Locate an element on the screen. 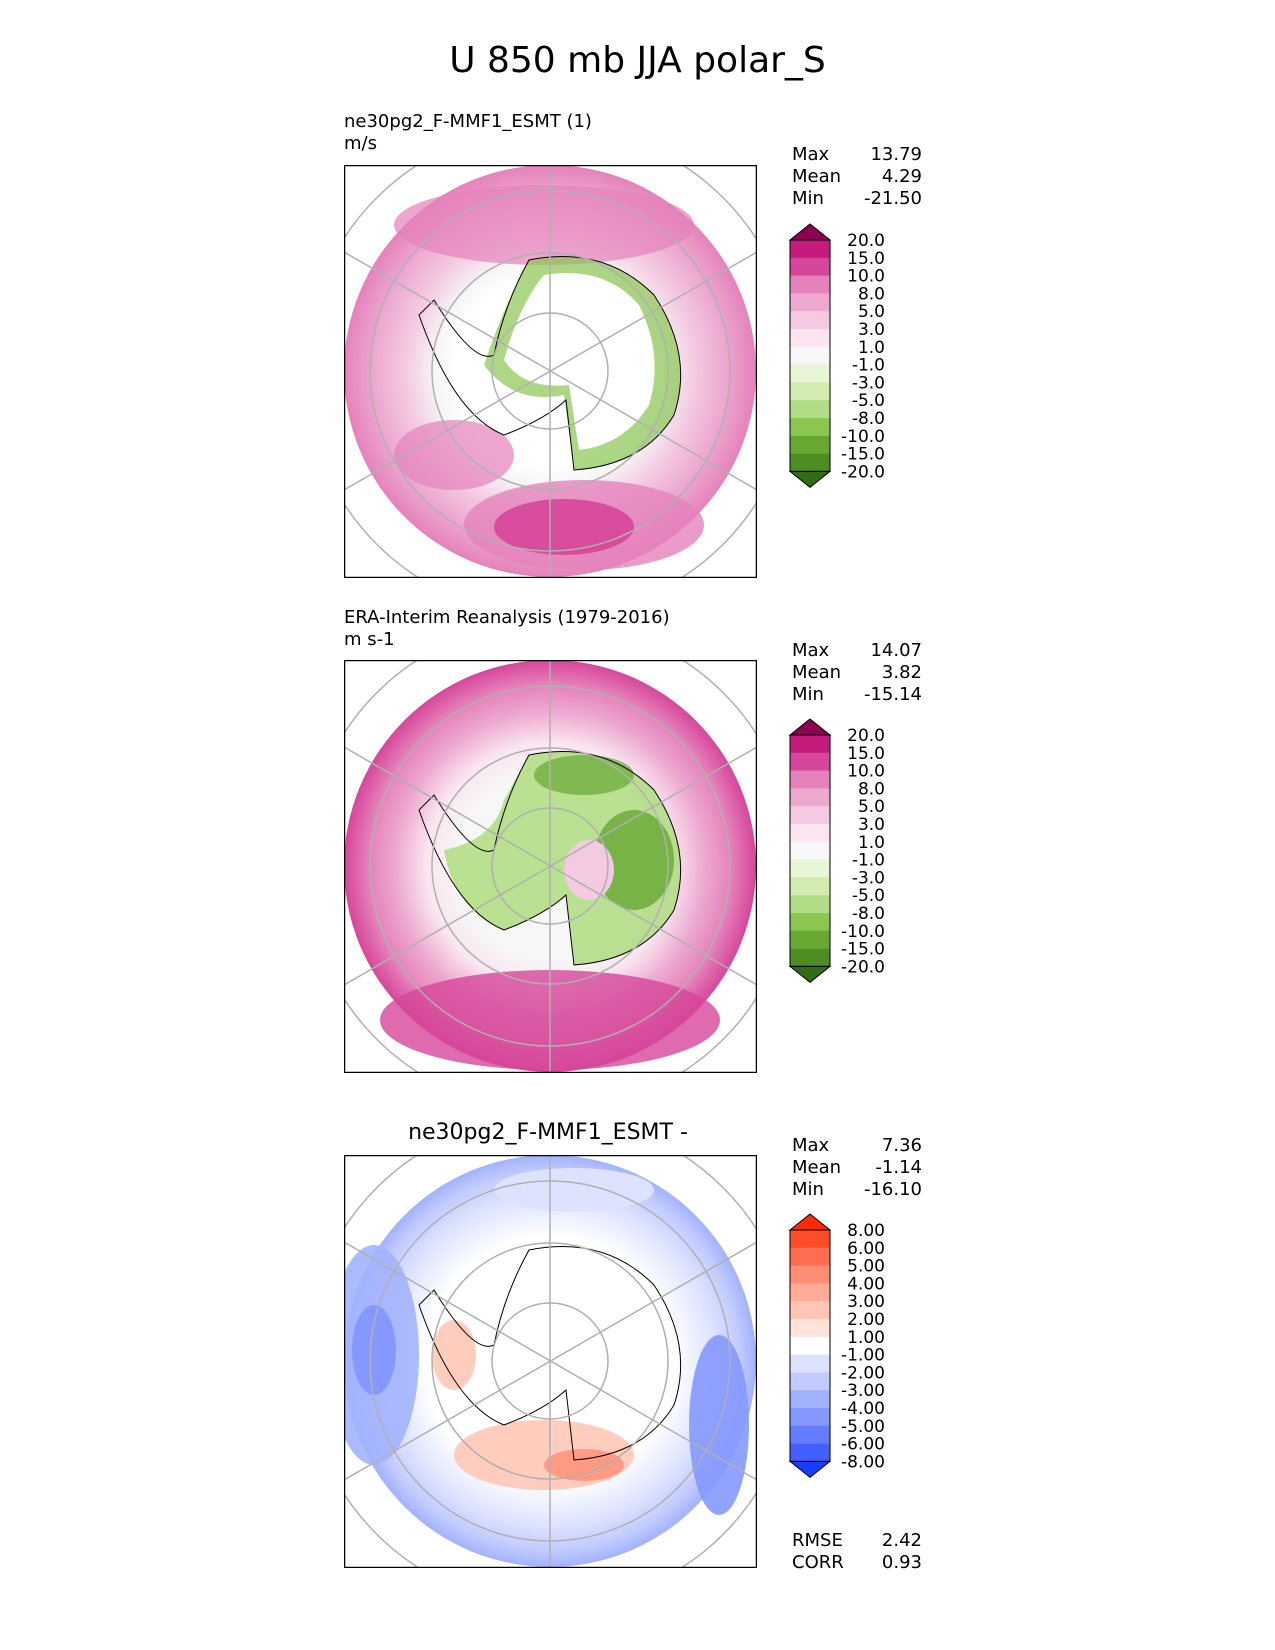 The width and height of the screenshot is (1275, 1650). colorbar-tick-label: 6.00 is located at coordinates (866, 1249).